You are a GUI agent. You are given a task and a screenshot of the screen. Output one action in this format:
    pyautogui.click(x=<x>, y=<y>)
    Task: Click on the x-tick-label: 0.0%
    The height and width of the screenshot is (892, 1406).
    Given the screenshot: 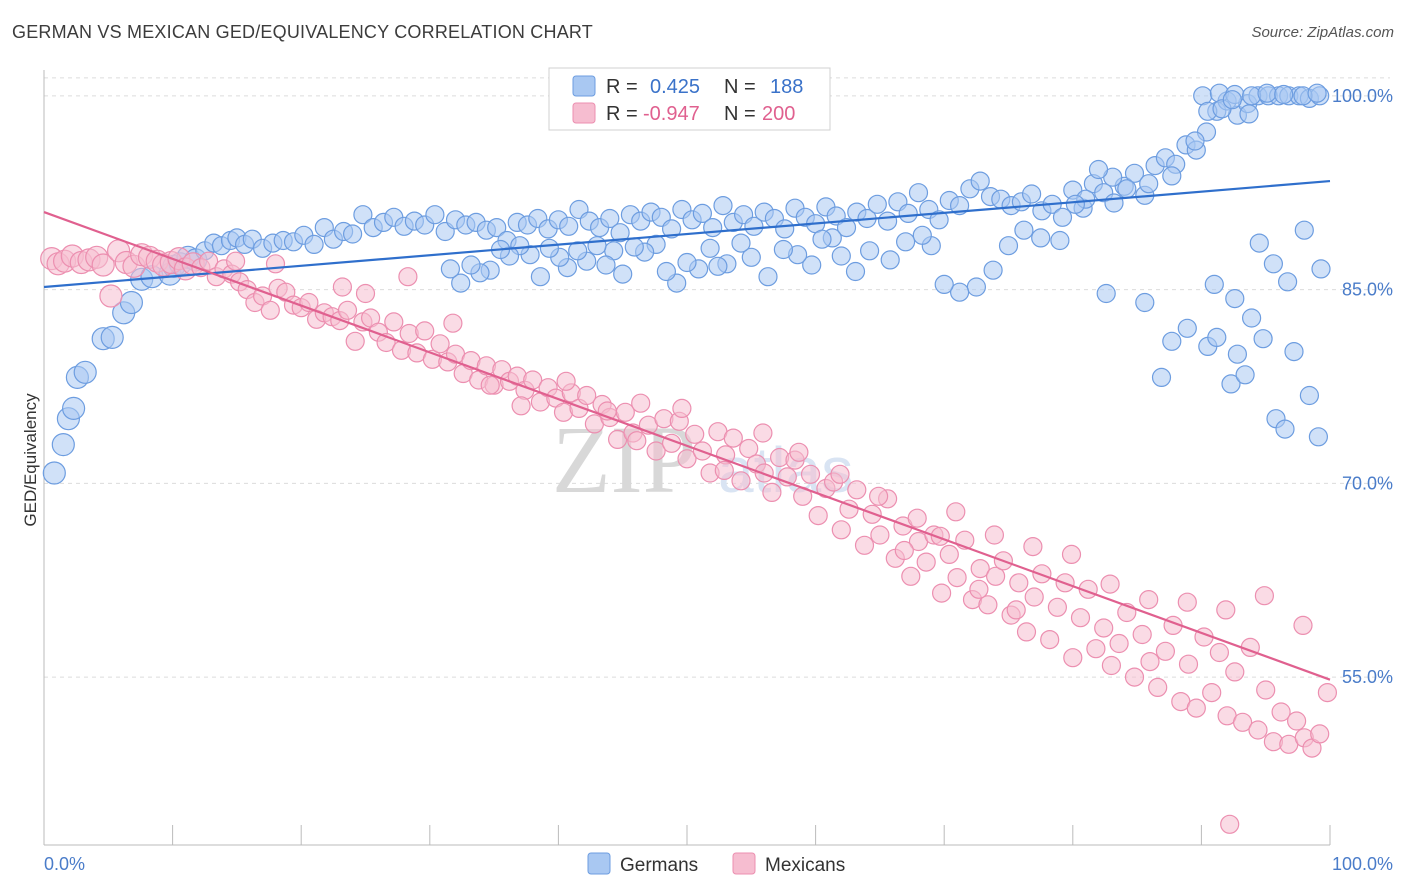 What is the action you would take?
    pyautogui.click(x=64, y=864)
    